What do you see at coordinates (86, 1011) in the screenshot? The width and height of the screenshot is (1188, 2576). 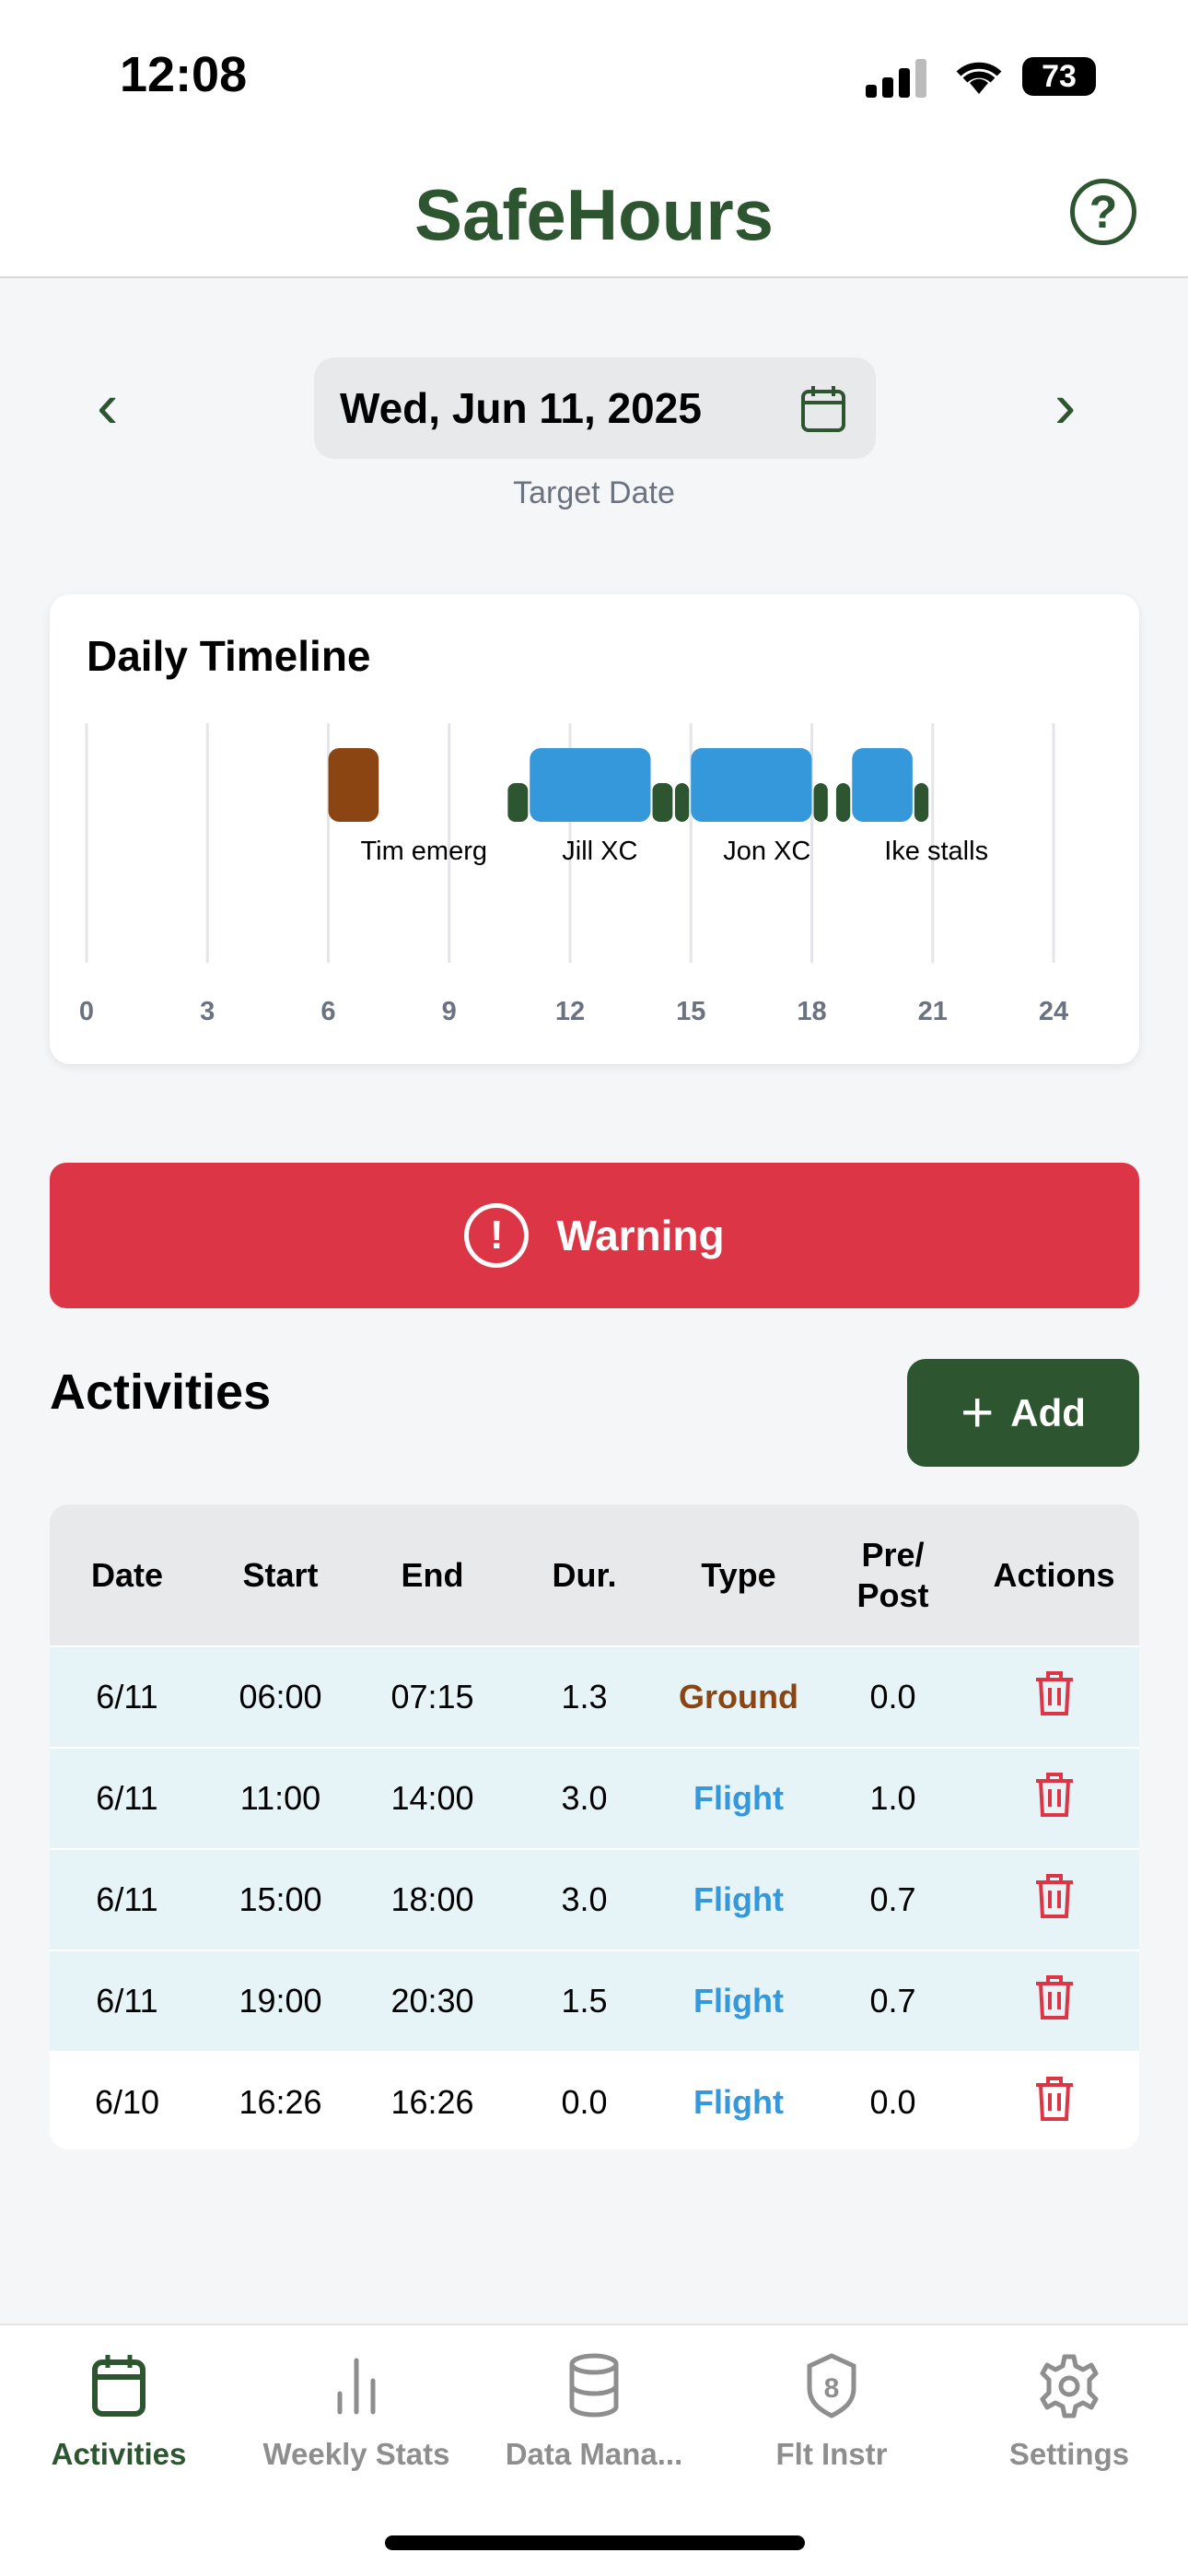 I see `x-tick-label: 0` at bounding box center [86, 1011].